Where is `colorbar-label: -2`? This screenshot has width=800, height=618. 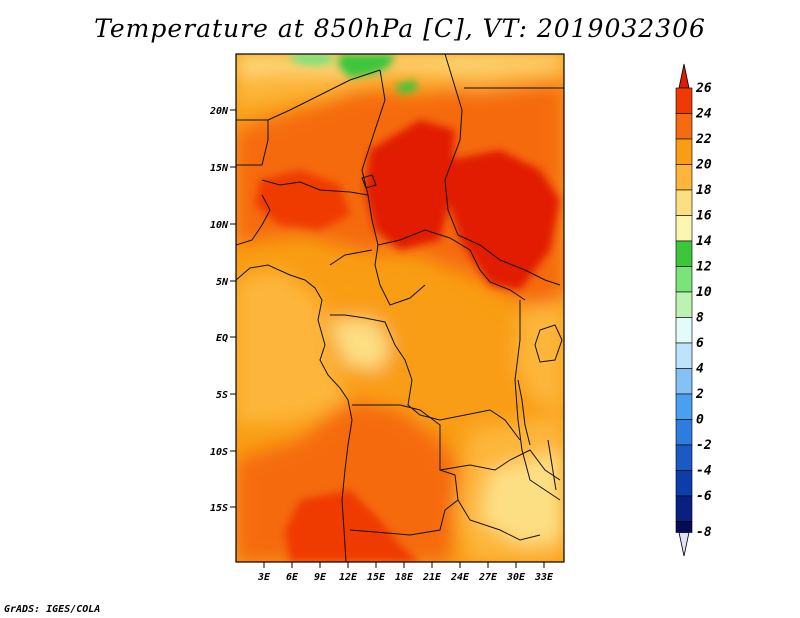 colorbar-label: -2 is located at coordinates (704, 445).